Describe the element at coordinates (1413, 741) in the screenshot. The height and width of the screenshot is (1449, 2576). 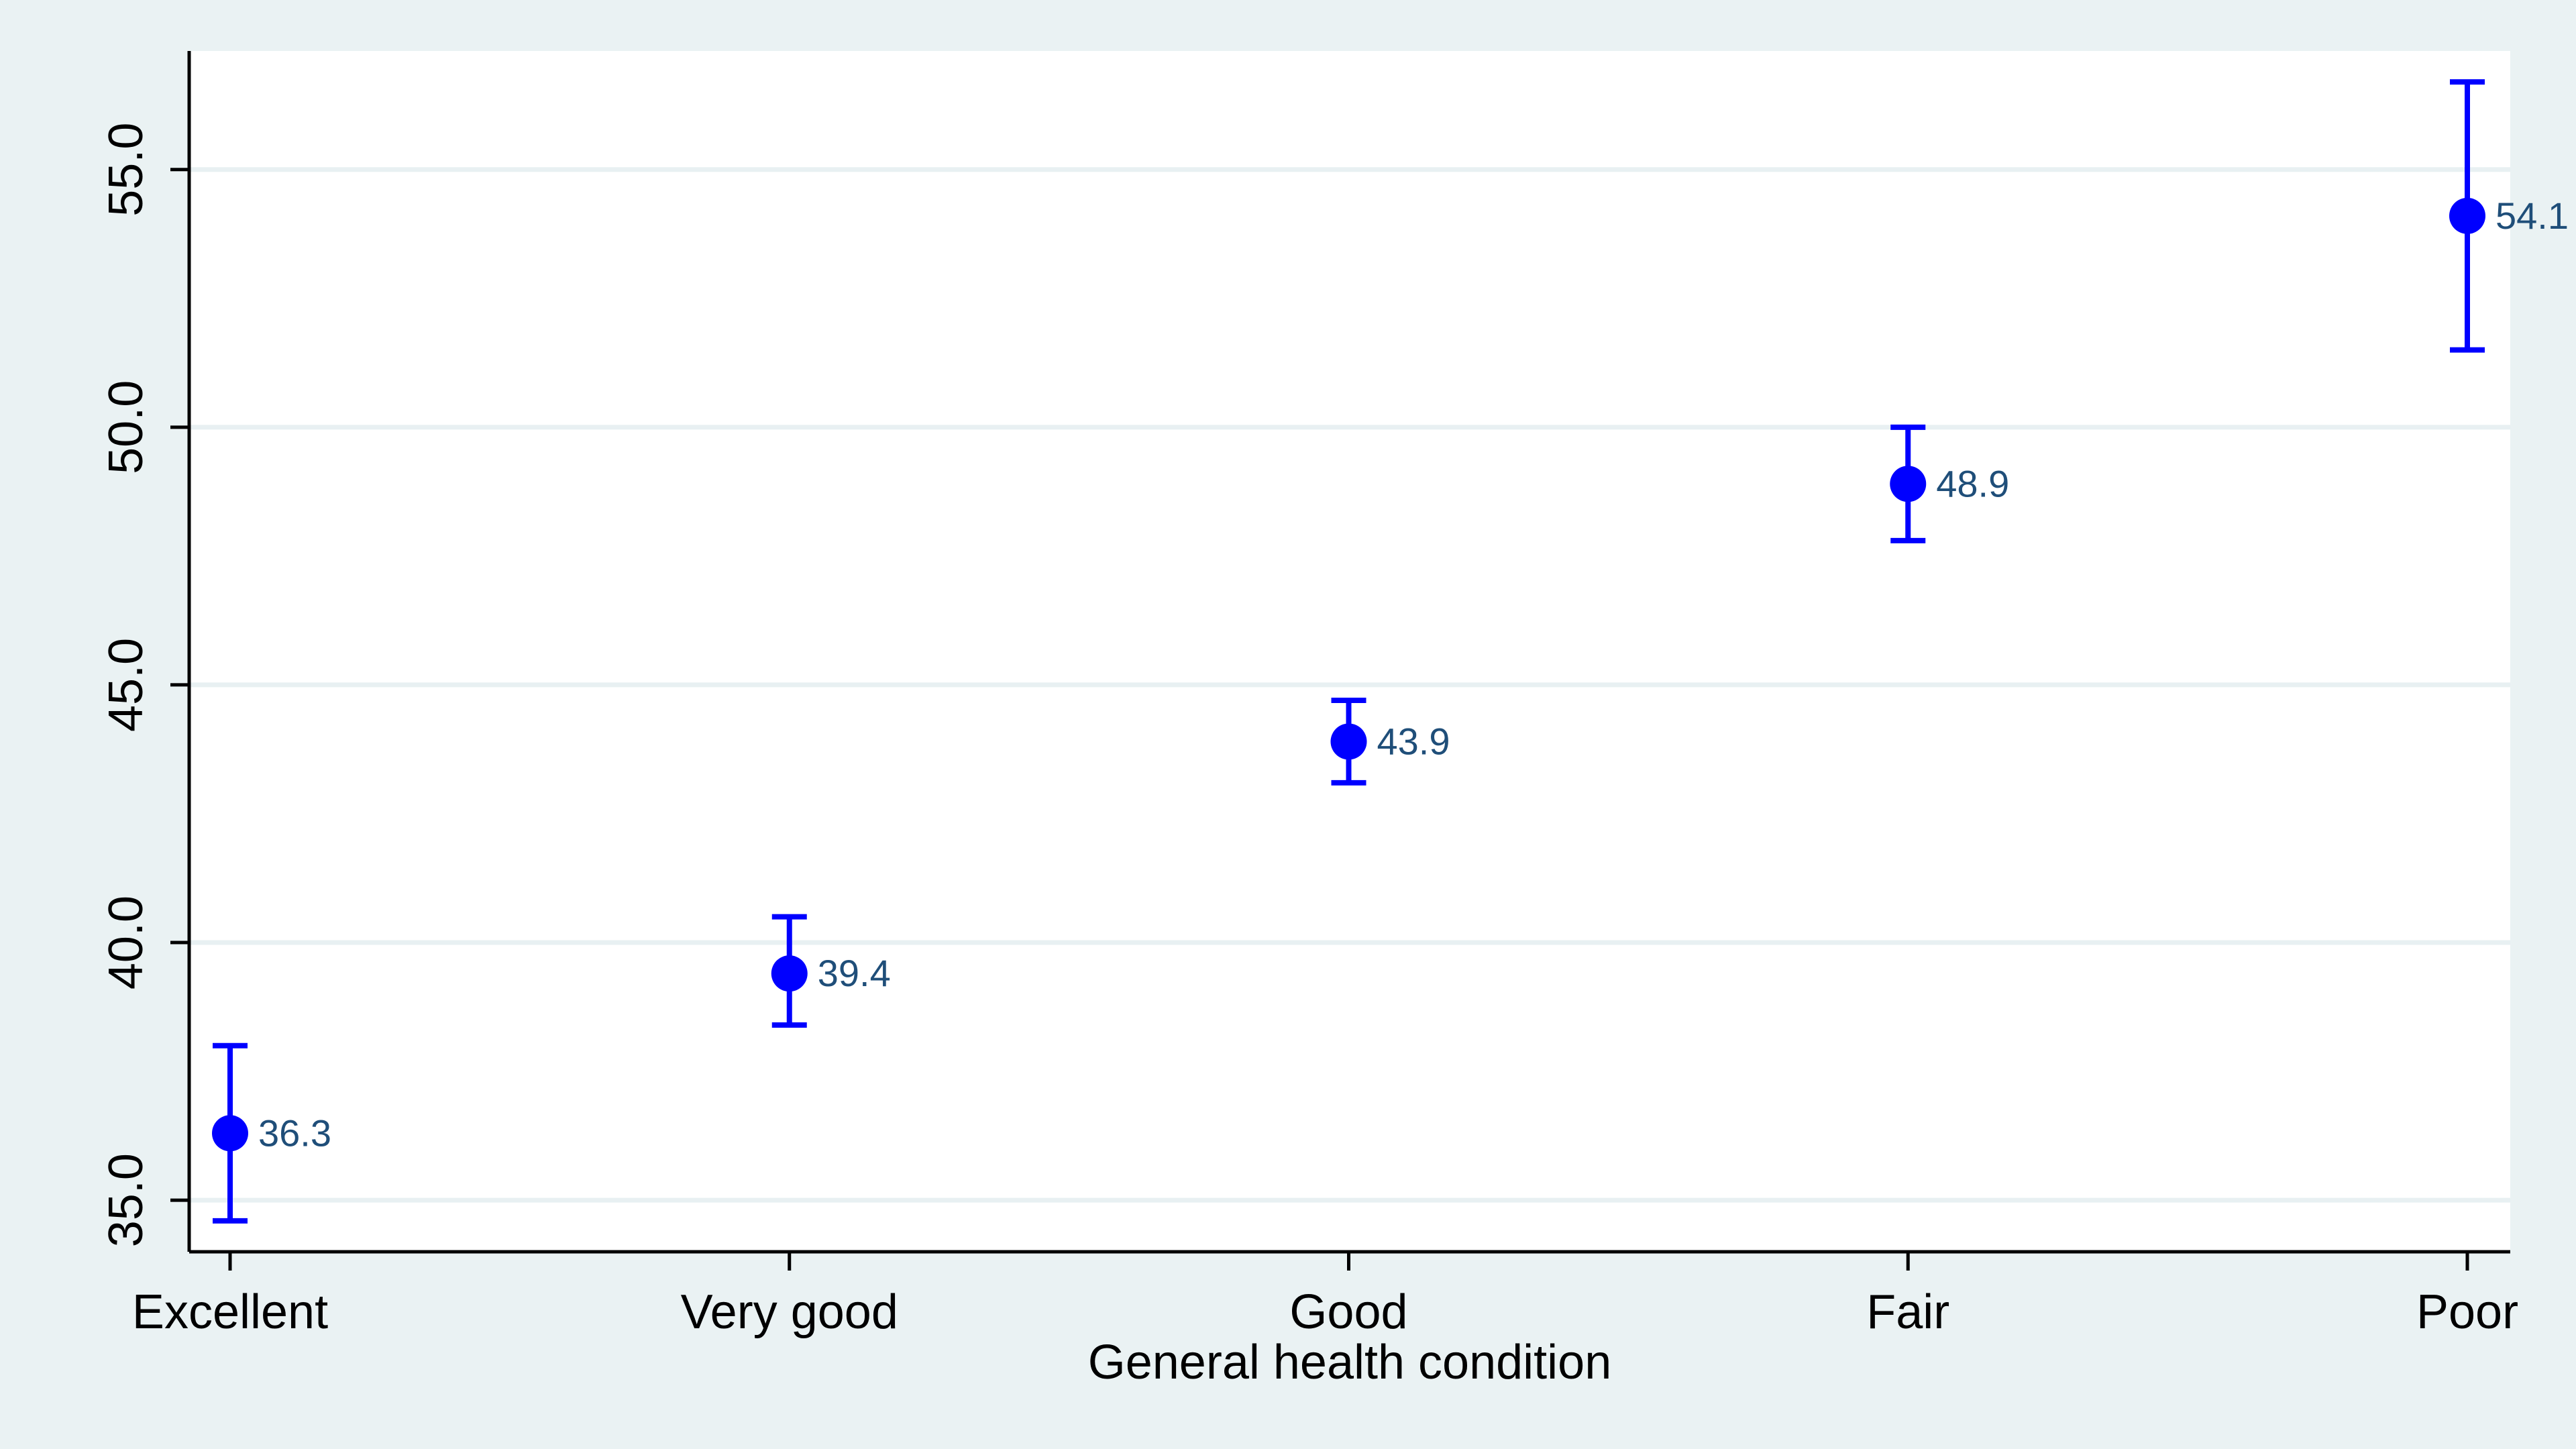
I see `data-label: 43.9` at that location.